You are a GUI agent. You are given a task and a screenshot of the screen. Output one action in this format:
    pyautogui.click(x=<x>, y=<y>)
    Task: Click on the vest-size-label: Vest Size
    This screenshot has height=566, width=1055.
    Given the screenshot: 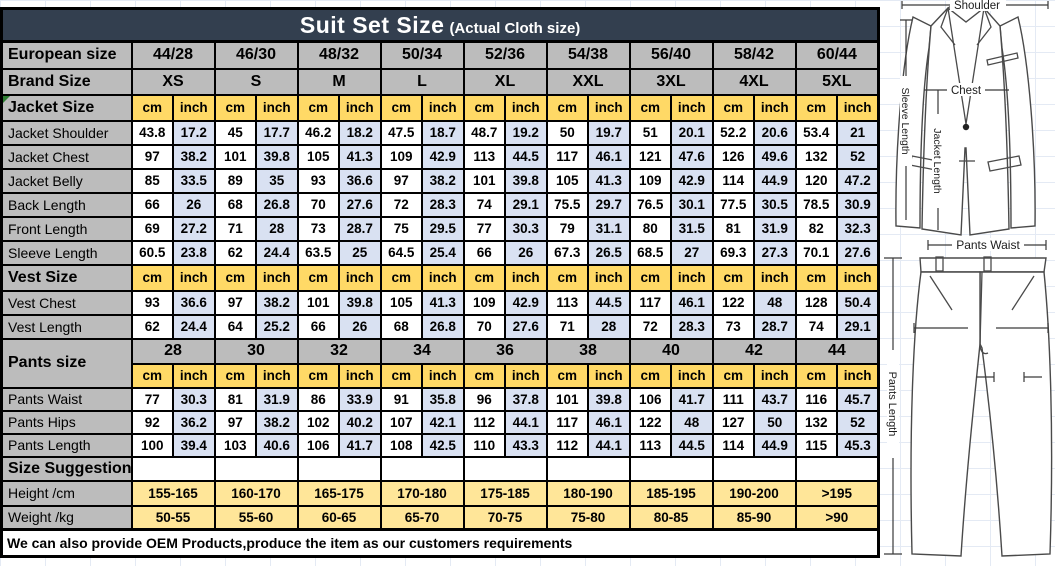 What is the action you would take?
    pyautogui.click(x=66, y=277)
    